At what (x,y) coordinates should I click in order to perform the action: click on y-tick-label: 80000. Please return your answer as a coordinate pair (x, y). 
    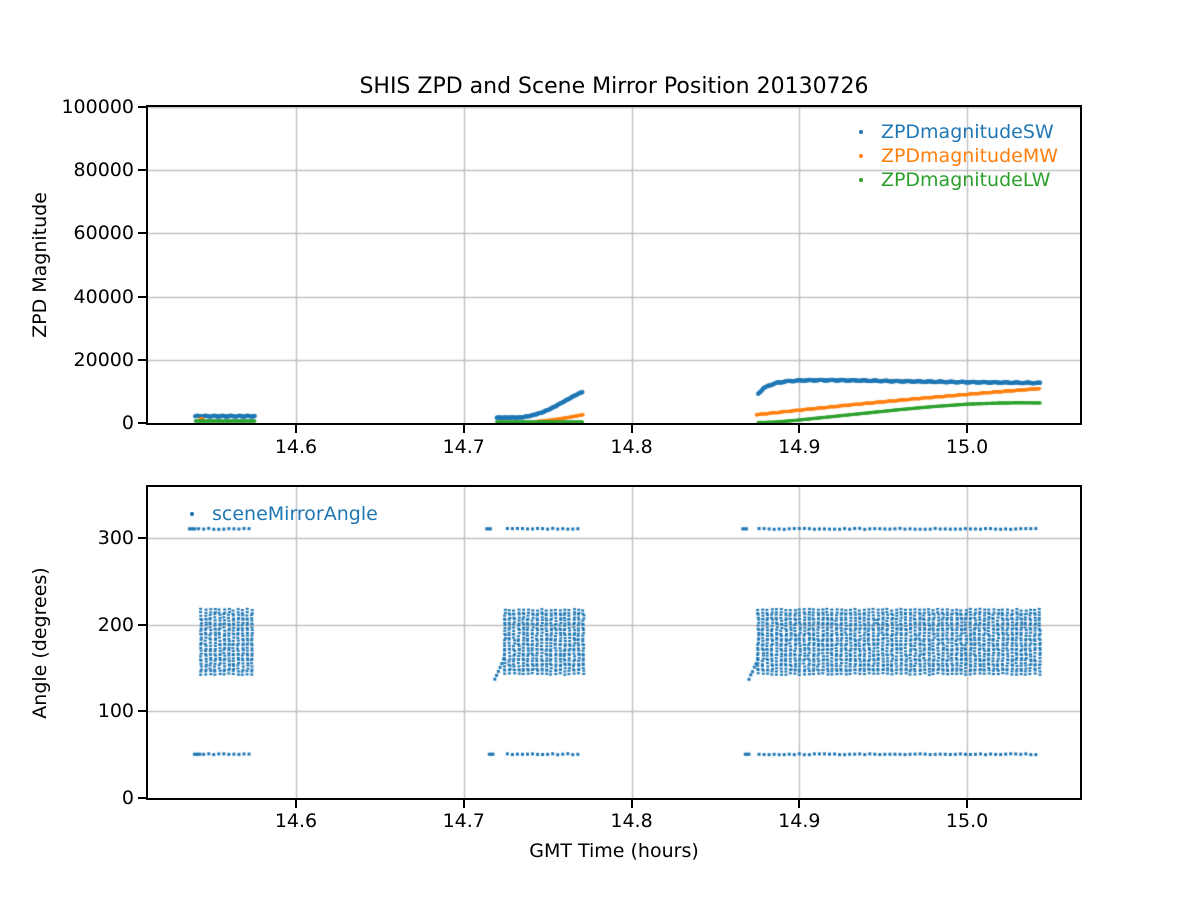
    Looking at the image, I should click on (103, 170).